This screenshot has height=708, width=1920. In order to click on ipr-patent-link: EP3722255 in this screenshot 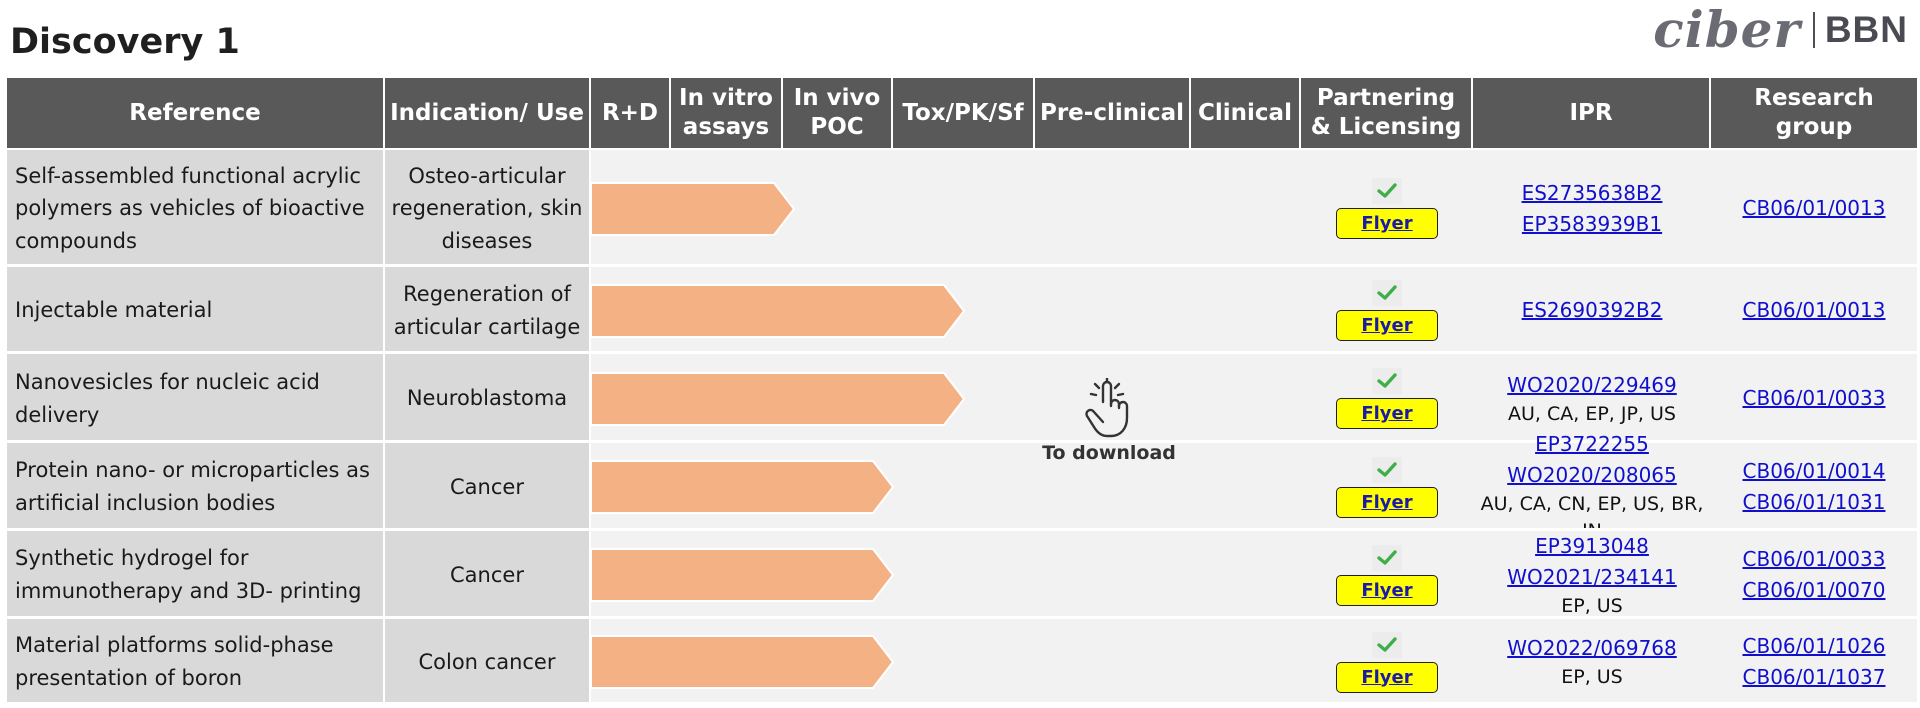, I will do `click(1592, 444)`.